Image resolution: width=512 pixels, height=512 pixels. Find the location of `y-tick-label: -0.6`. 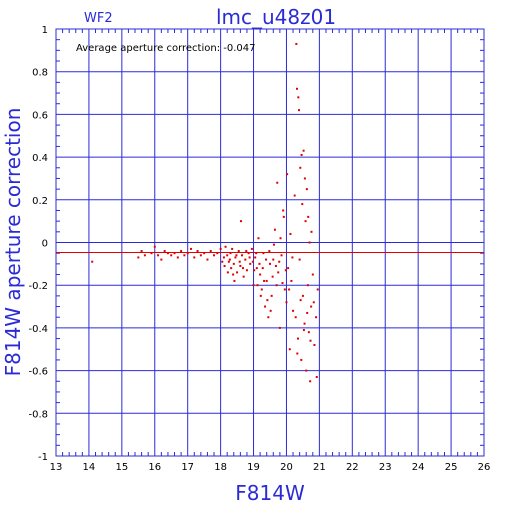

y-tick-label: -0.6 is located at coordinates (38, 372).